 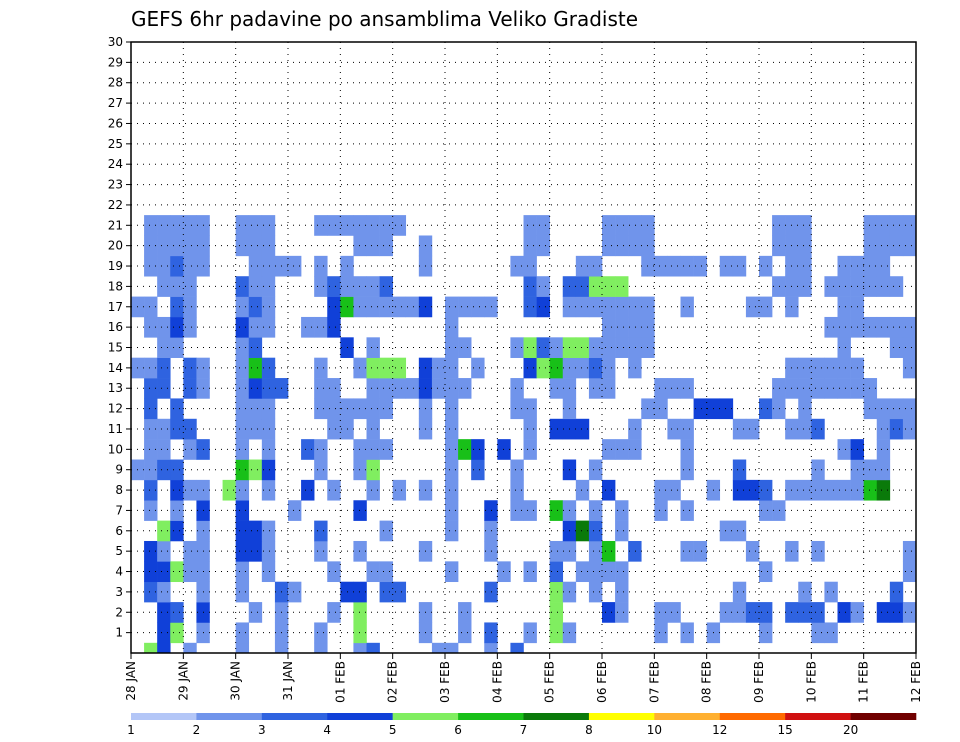 I want to click on y-tick-label: 13, so click(x=115, y=388).